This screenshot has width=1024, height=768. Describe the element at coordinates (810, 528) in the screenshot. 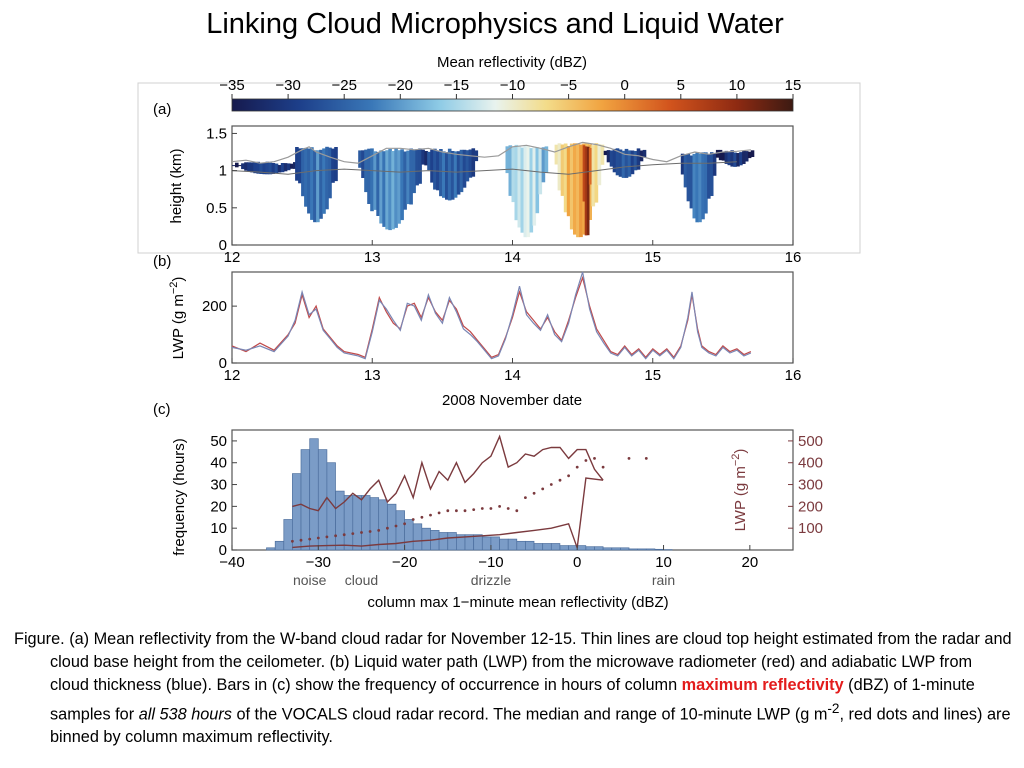

I see `panel-c-y2-tick-label: 100` at that location.